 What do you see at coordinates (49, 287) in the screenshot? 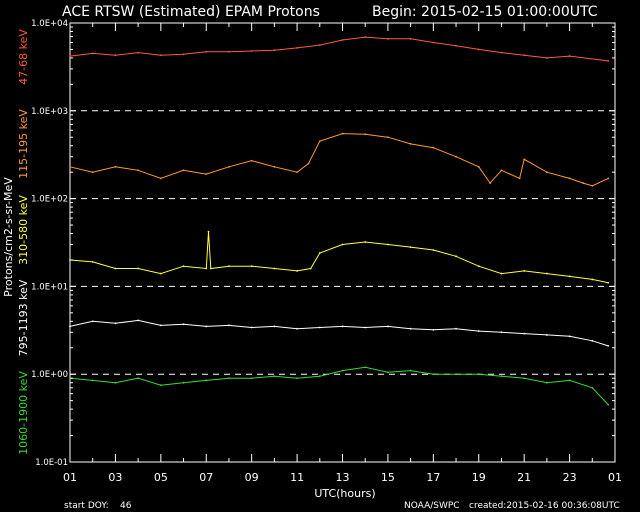
I see `y-tick-label: 1.0E+01` at bounding box center [49, 287].